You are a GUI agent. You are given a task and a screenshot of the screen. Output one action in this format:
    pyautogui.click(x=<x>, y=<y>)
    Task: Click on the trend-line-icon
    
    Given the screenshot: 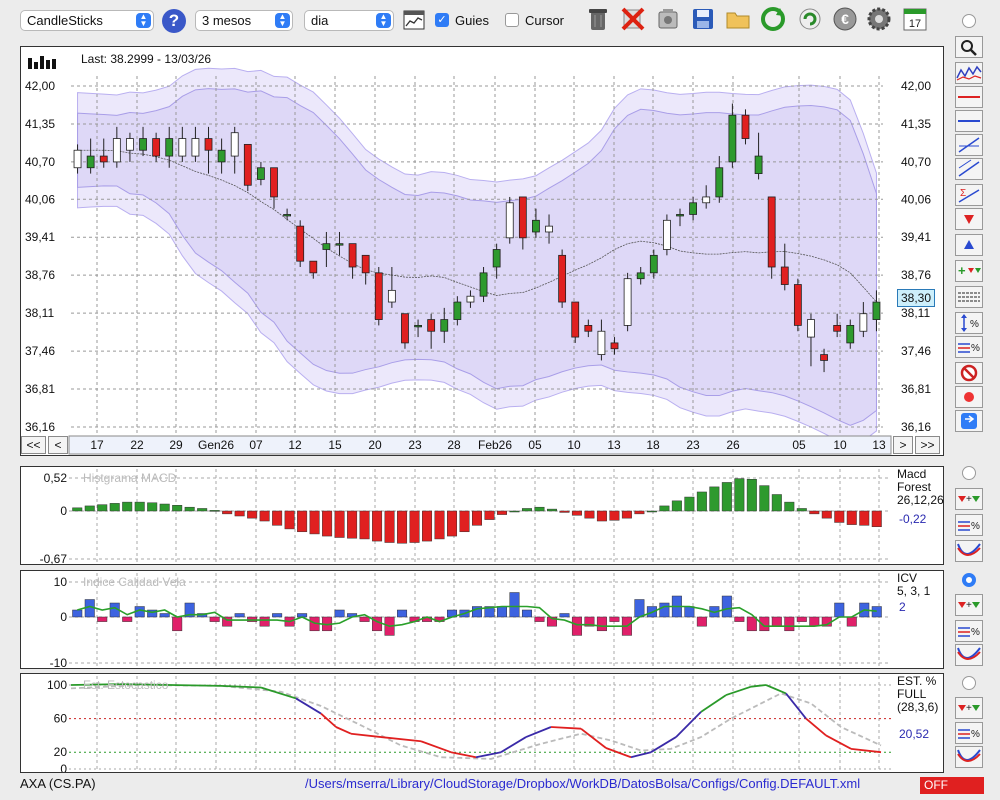 What is the action you would take?
    pyautogui.click(x=969, y=145)
    